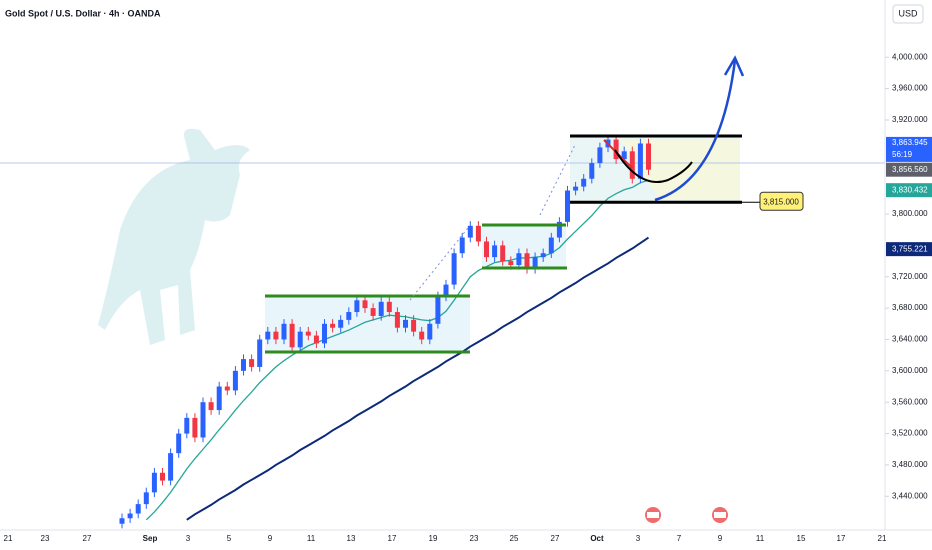  Describe the element at coordinates (83, 13) in the screenshot. I see `chart-title: Gold Spot / U.S. Dollar · 4h · OANDA` at that location.